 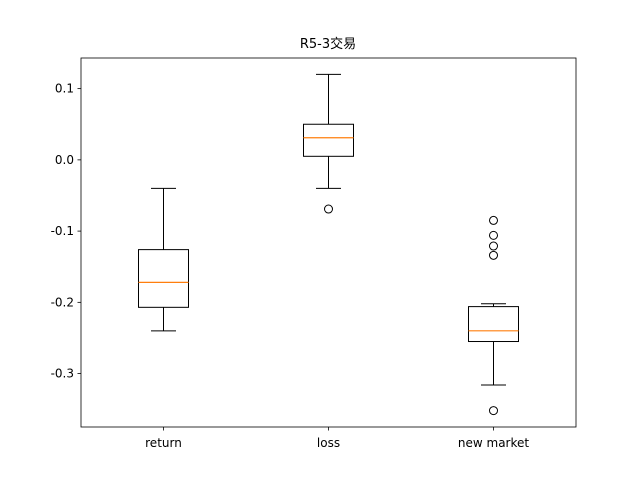 What do you see at coordinates (62, 231) in the screenshot?
I see `y-tick-label: -0.1` at bounding box center [62, 231].